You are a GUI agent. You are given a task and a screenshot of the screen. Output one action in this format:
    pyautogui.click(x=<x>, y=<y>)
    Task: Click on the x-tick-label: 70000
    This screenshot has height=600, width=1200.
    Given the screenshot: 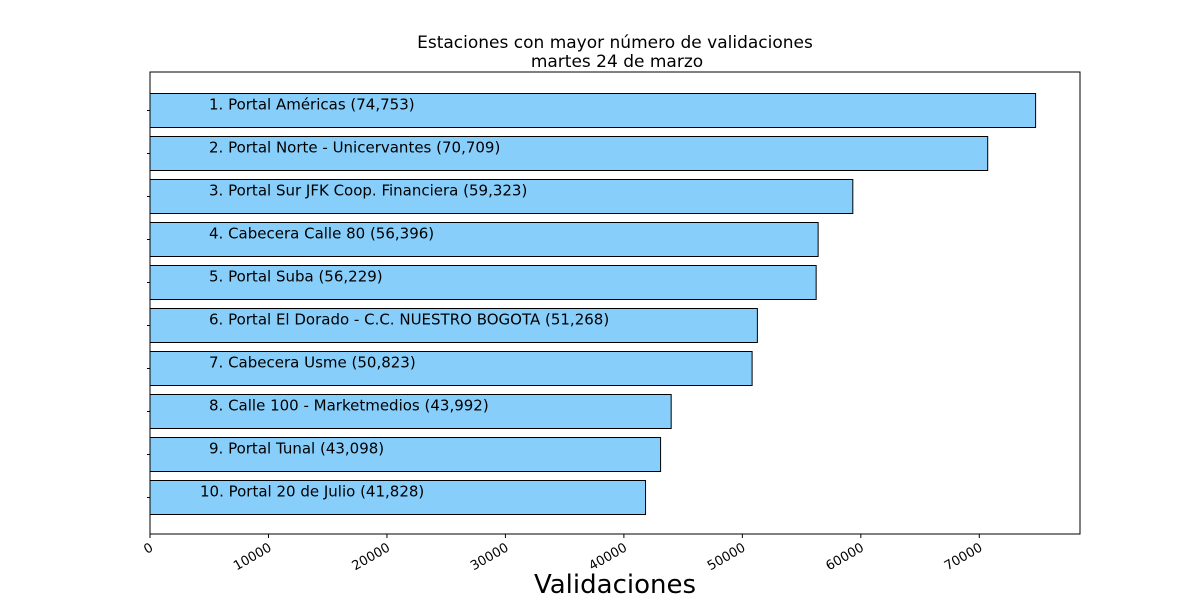 What is the action you would take?
    pyautogui.click(x=963, y=557)
    